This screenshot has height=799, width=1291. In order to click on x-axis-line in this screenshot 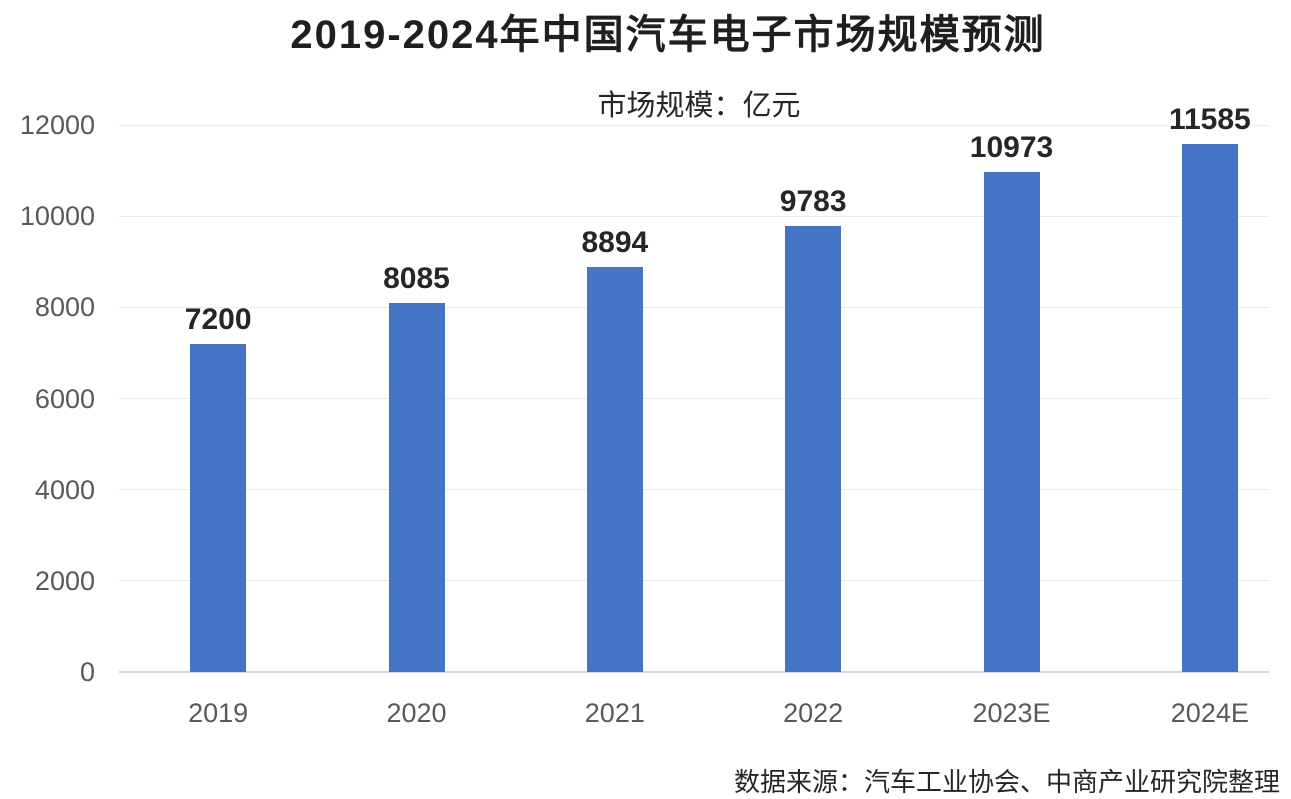, I will do `click(694, 672)`.